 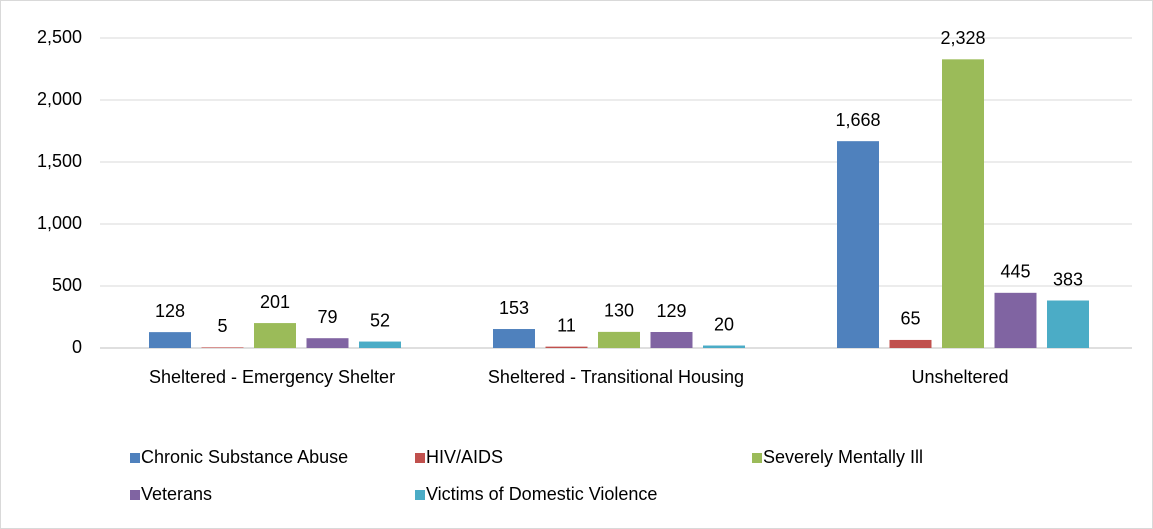 What do you see at coordinates (959, 377) in the screenshot?
I see `x-tick-label: Unsheltered` at bounding box center [959, 377].